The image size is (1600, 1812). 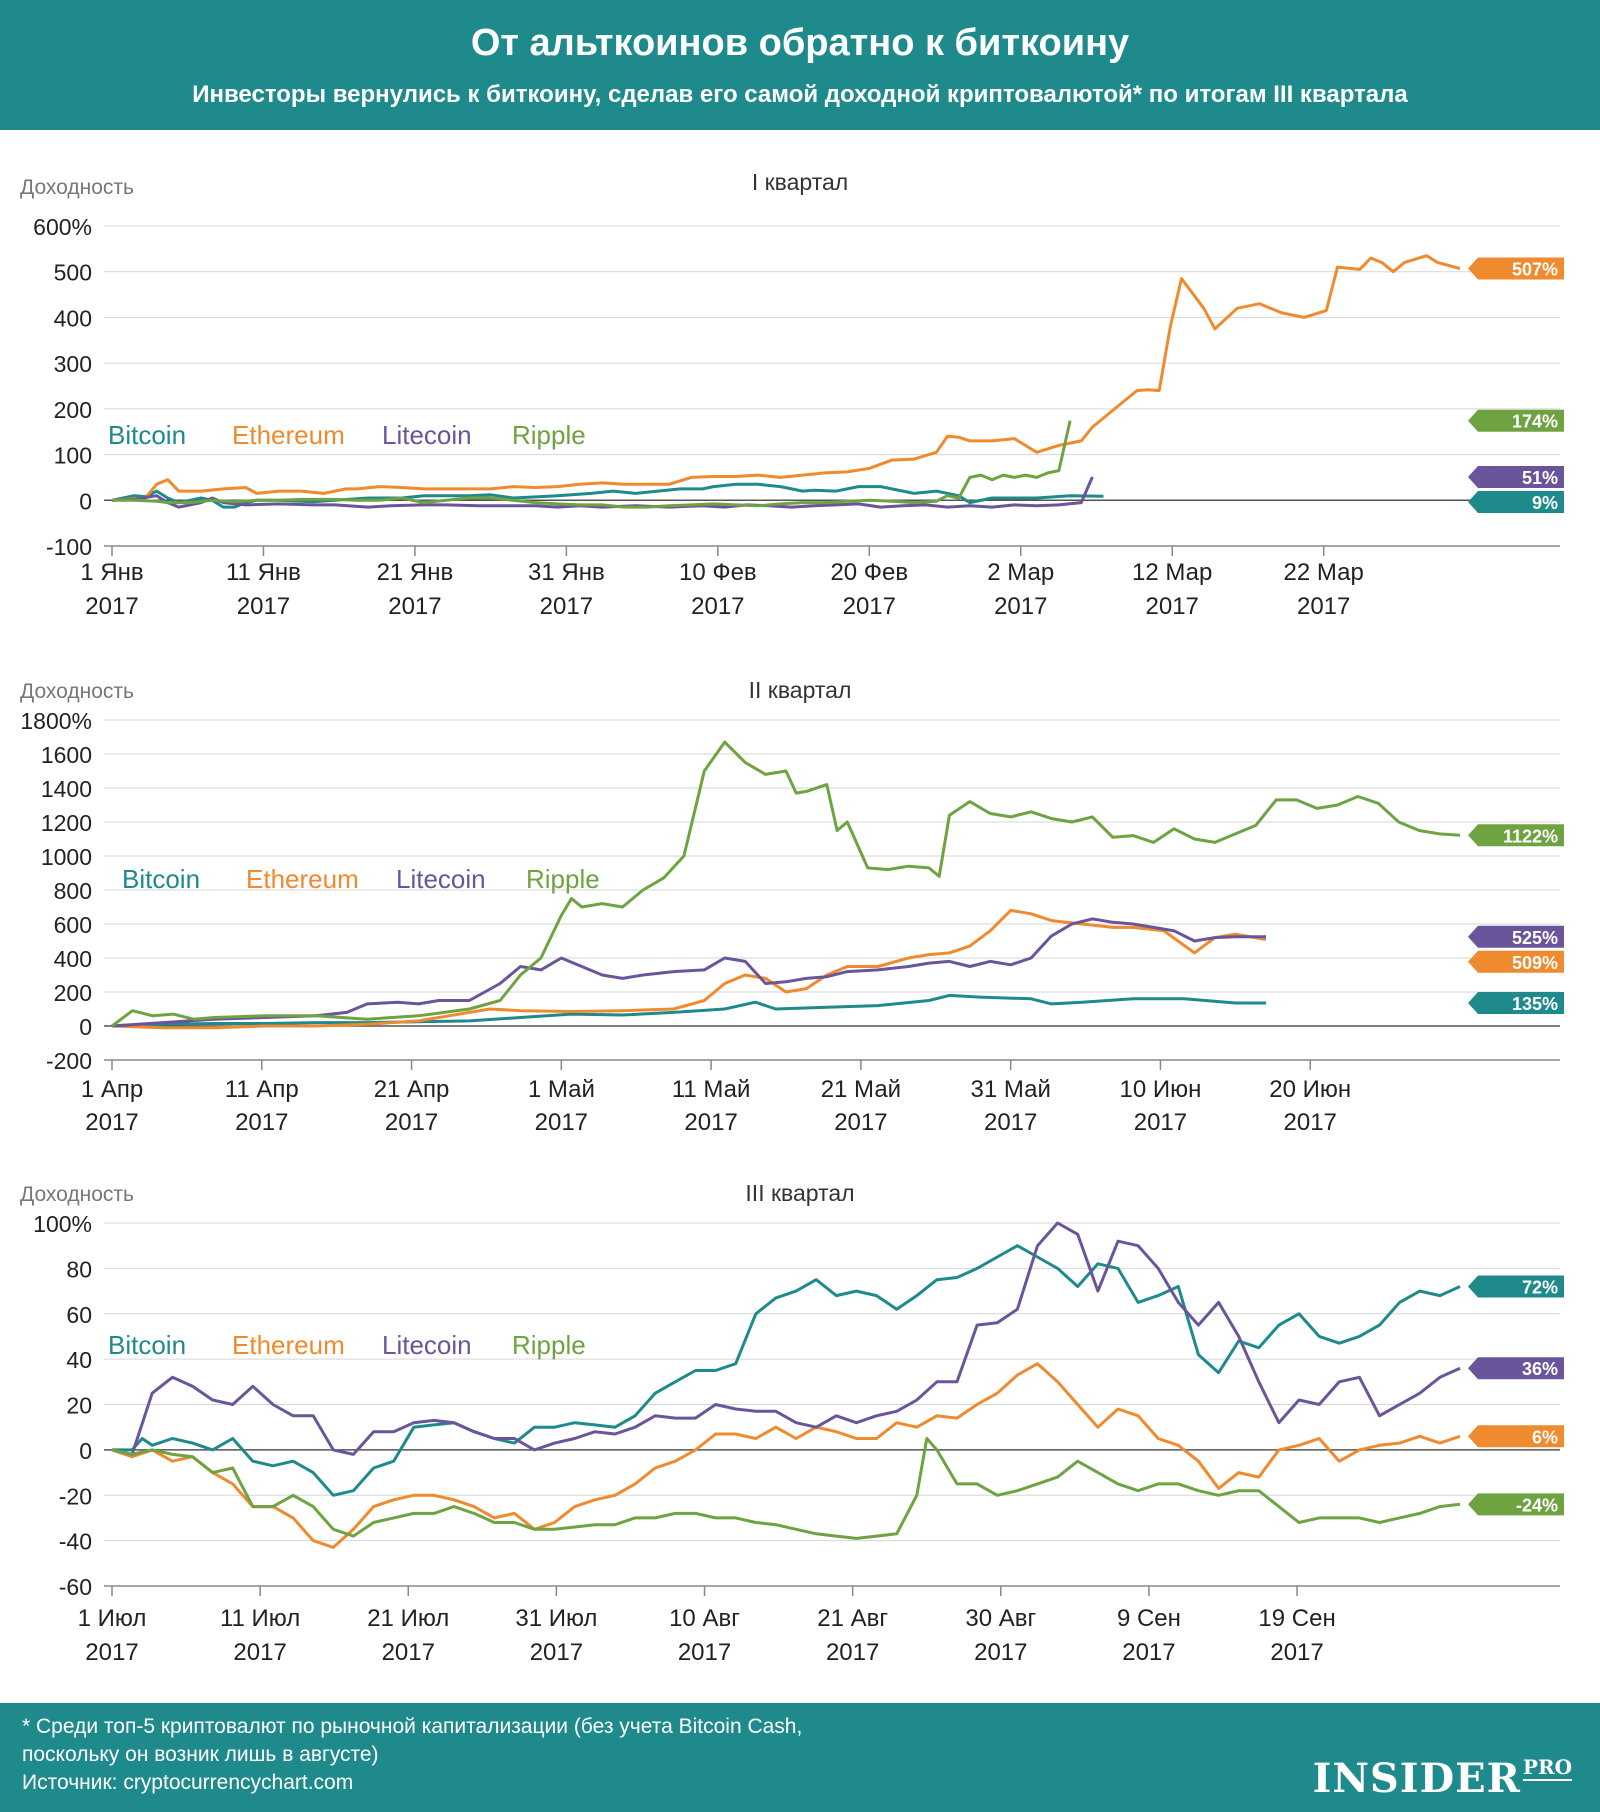 I want to click on x-tick-label: 20 Июн, so click(x=1310, y=1089).